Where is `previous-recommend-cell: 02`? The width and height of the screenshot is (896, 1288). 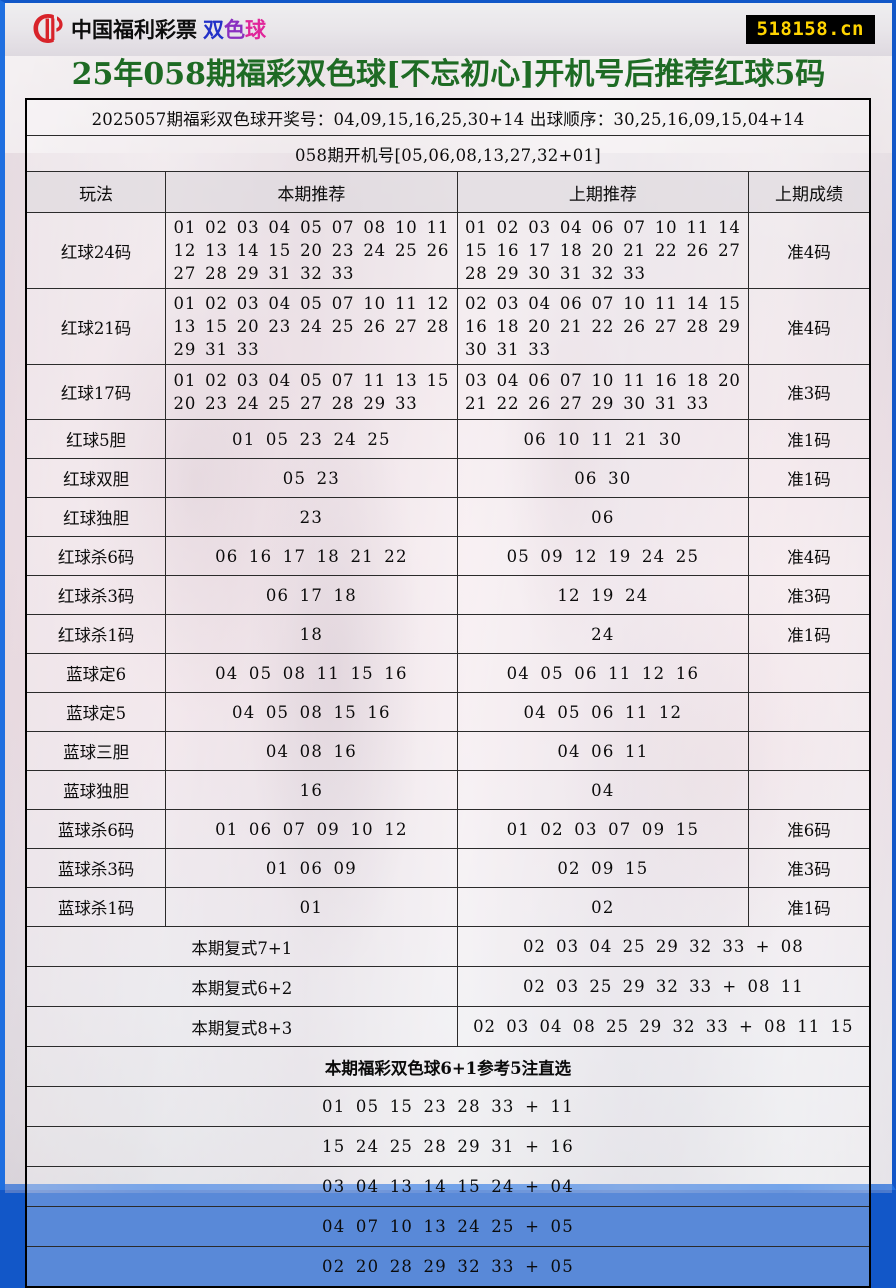
previous-recommend-cell: 02 is located at coordinates (603, 907).